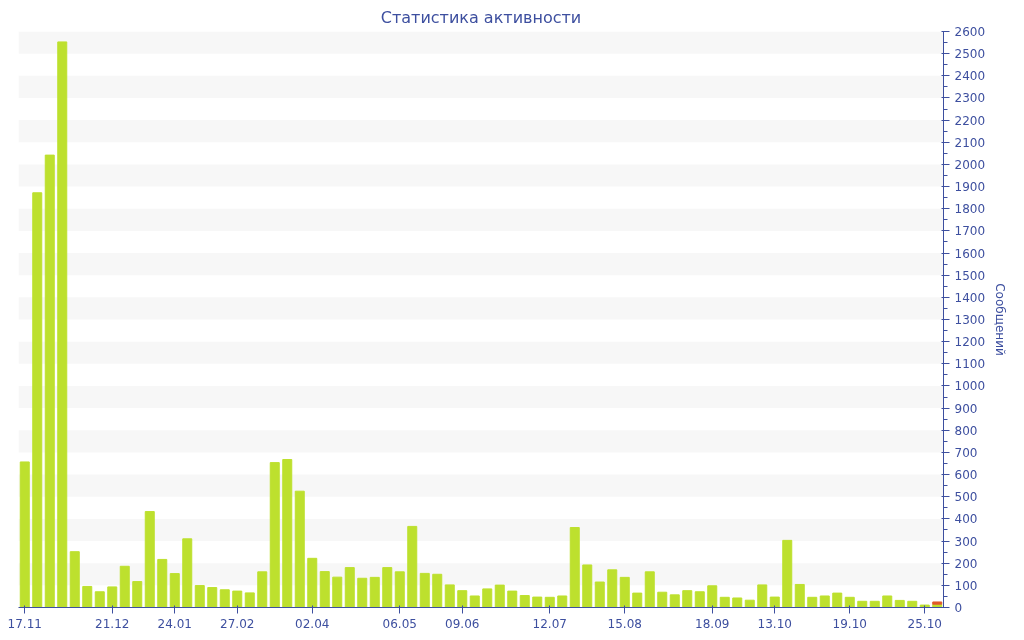 Image resolution: width=1024 pixels, height=640 pixels. Describe the element at coordinates (970, 253) in the screenshot. I see `y-tick-label: 1600` at that location.